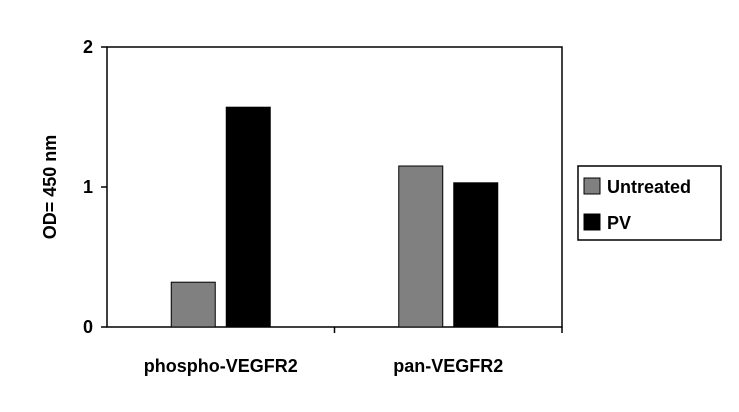 This screenshot has width=739, height=412. I want to click on legend: Untreated PV, so click(649, 203).